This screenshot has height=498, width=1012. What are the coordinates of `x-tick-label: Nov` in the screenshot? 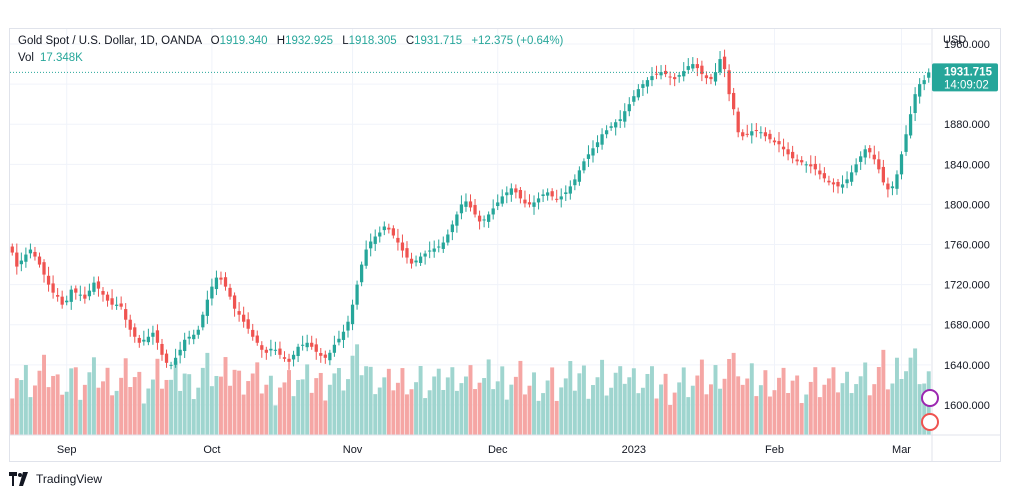 It's located at (353, 450).